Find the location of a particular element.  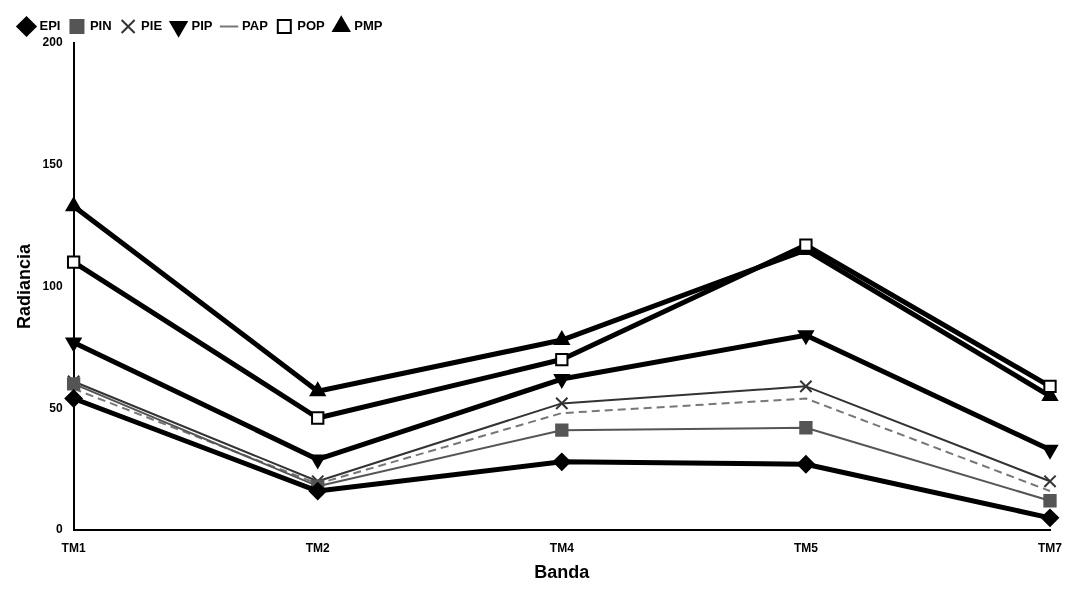

legend-label: PIN is located at coordinates (100, 26).